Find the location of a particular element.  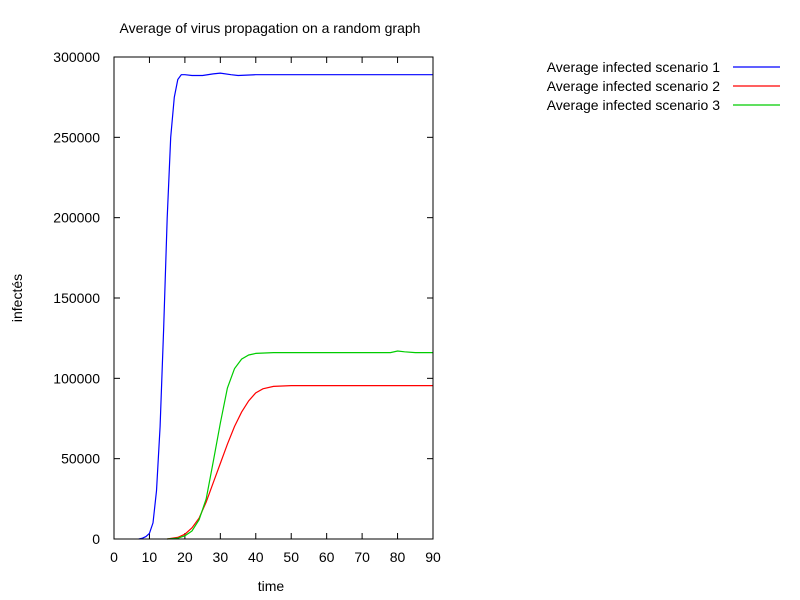

legend-label-1: Average infected scenario 1 is located at coordinates (634, 67).